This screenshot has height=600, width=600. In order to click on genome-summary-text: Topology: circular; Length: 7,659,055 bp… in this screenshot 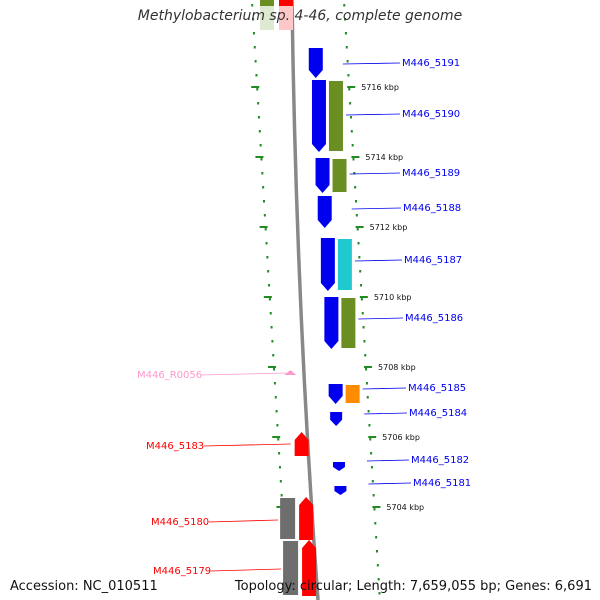, I will do `click(413, 586)`.